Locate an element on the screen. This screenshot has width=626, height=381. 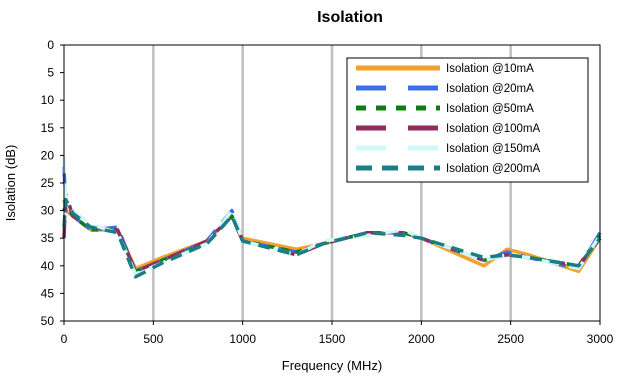
x-axis-label: Frequency (MHz) is located at coordinates (332, 365).